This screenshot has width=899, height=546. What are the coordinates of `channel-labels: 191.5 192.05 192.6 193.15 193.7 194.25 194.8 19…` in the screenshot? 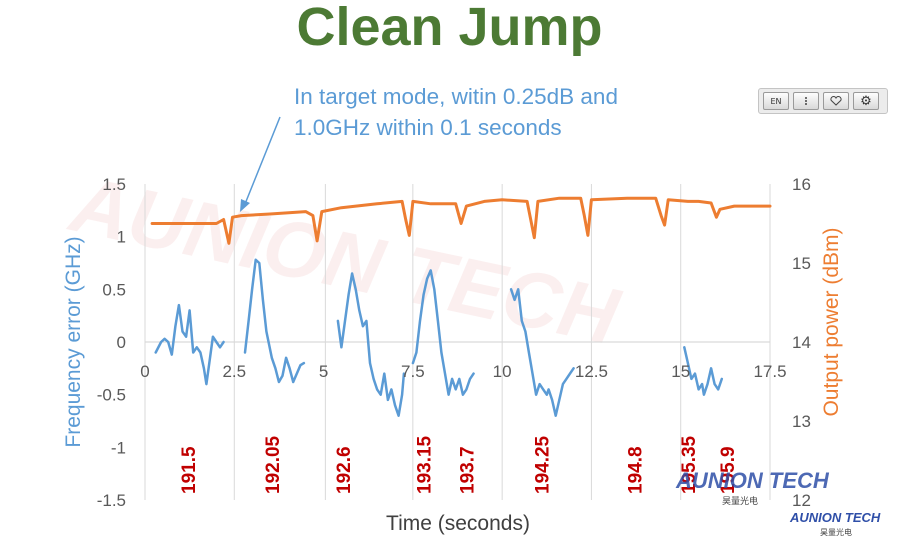 It's located at (459, 464).